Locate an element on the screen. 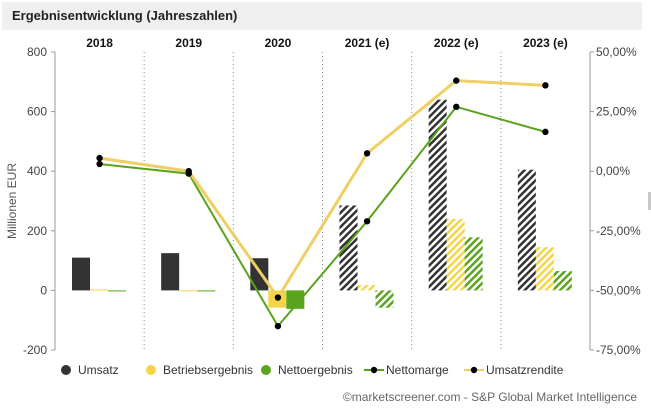  category-label: 2020 is located at coordinates (278, 43).